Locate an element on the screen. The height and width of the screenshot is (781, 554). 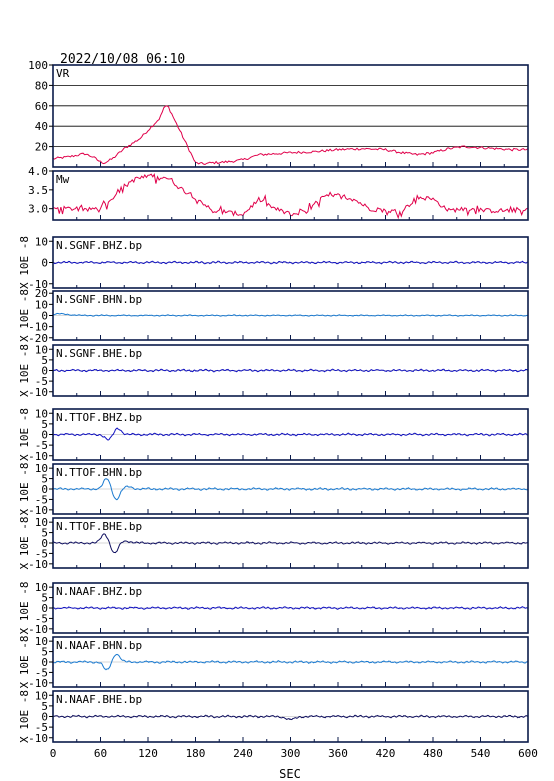
series-line-ttof-bhn is located at coordinates (290, 489).